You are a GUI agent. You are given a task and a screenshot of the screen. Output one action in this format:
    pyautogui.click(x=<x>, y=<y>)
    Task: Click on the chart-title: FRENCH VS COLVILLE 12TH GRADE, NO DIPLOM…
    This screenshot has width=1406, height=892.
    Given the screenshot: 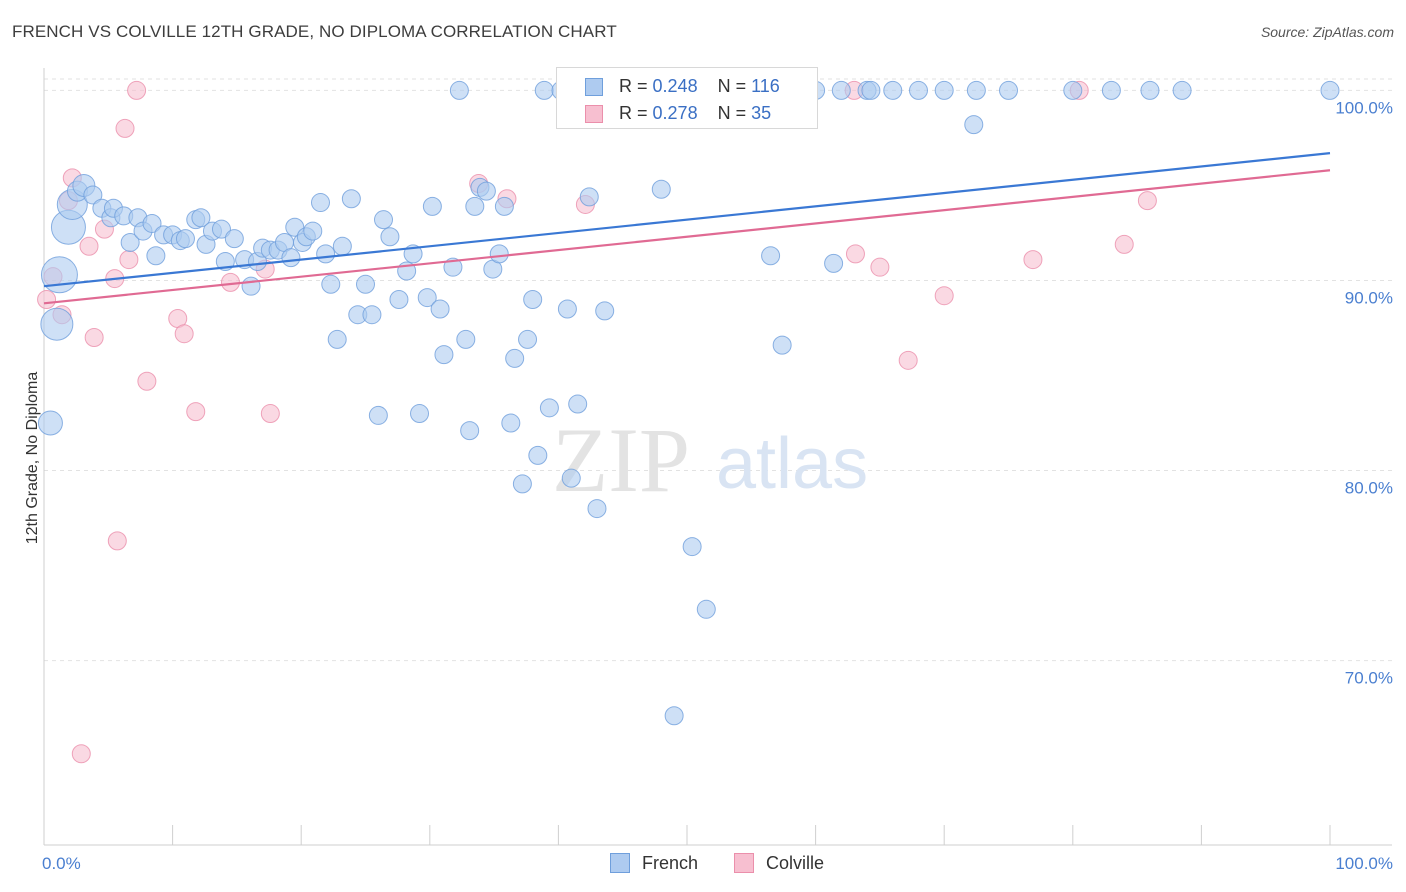 What is the action you would take?
    pyautogui.click(x=314, y=31)
    